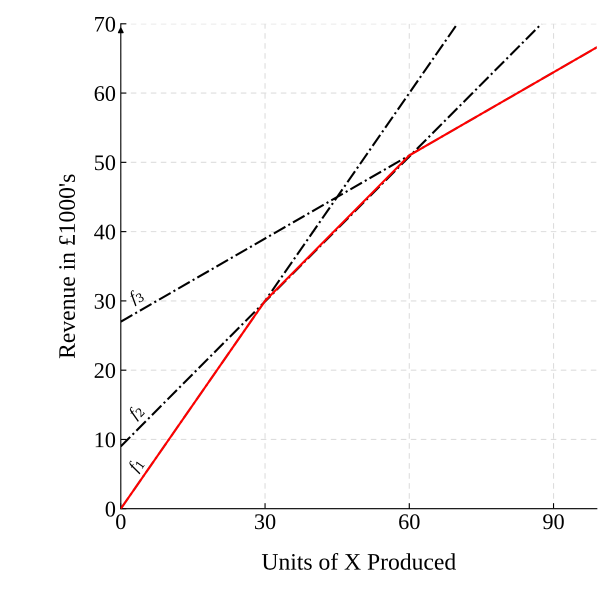  I want to click on text: f$_{3}$, so click(136, 297).